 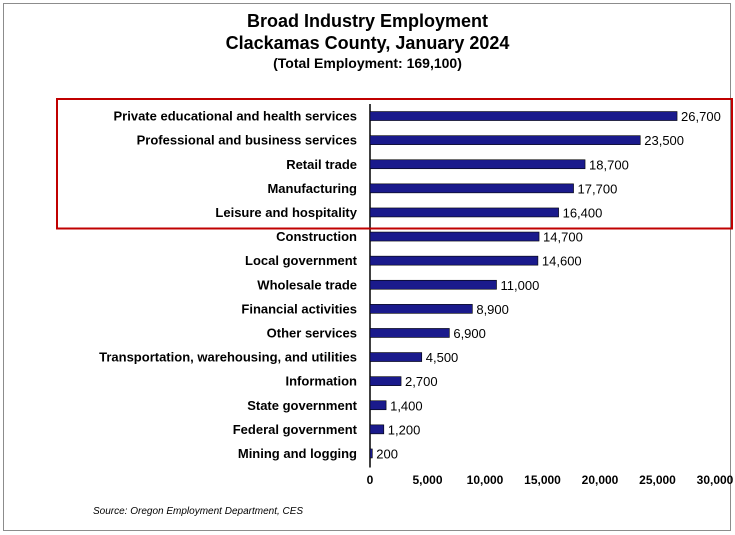 What do you see at coordinates (657, 480) in the screenshot?
I see `x-tick-label: 25,000` at bounding box center [657, 480].